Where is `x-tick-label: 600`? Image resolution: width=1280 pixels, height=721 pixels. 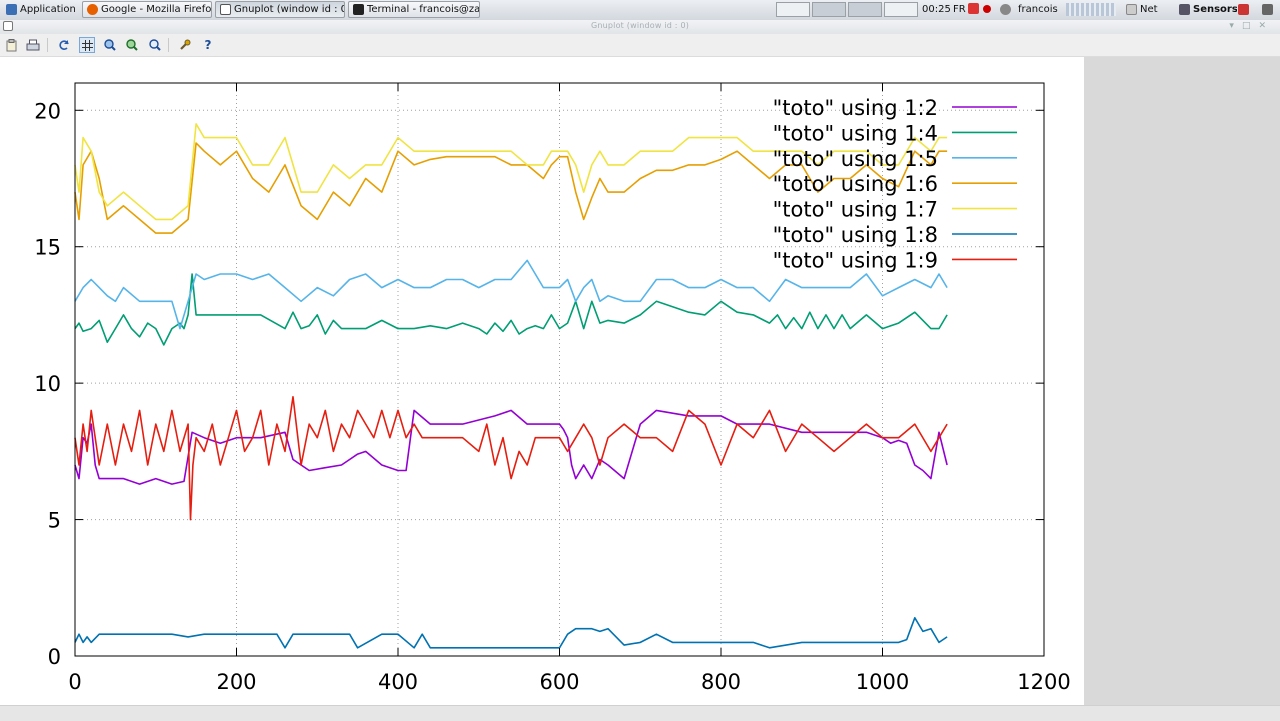 x-tick-label: 600 is located at coordinates (559, 682).